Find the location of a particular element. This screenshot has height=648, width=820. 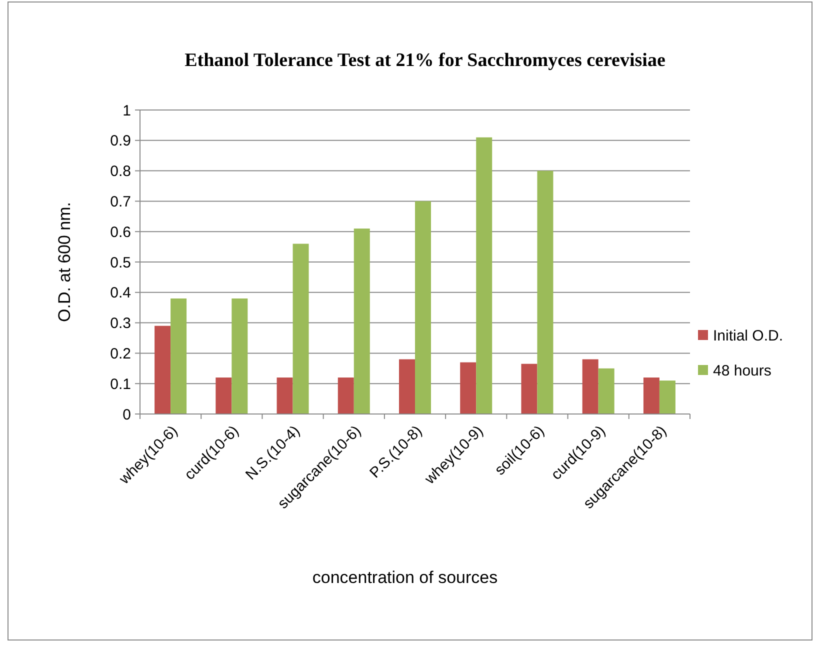

y-tick-label: 0.5 is located at coordinates (120, 263).